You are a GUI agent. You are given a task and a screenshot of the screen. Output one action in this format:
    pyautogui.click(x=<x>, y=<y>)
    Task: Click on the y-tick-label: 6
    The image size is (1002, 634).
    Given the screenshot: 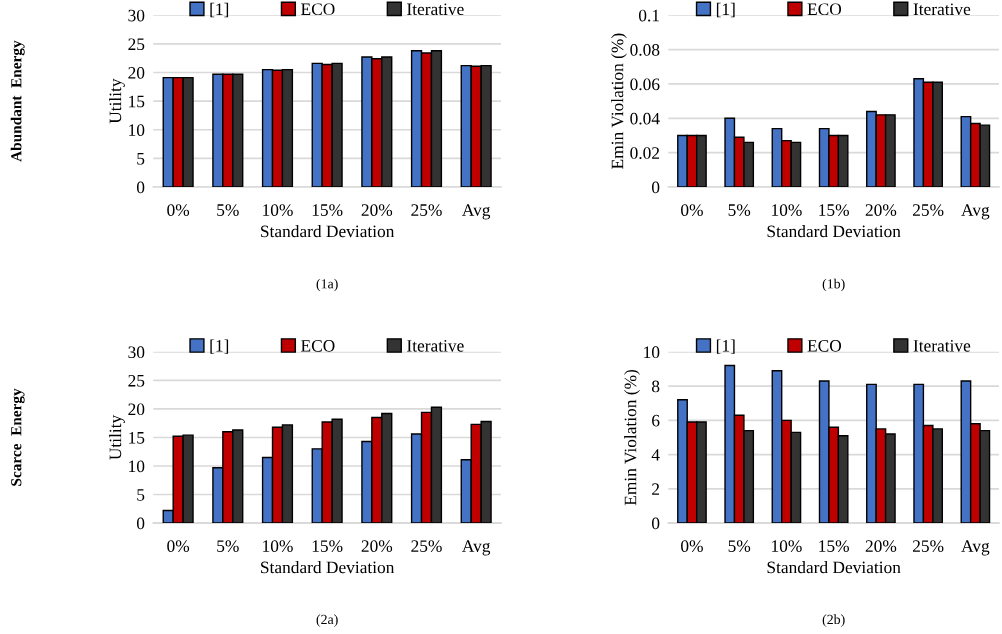 What is the action you would take?
    pyautogui.click(x=656, y=420)
    